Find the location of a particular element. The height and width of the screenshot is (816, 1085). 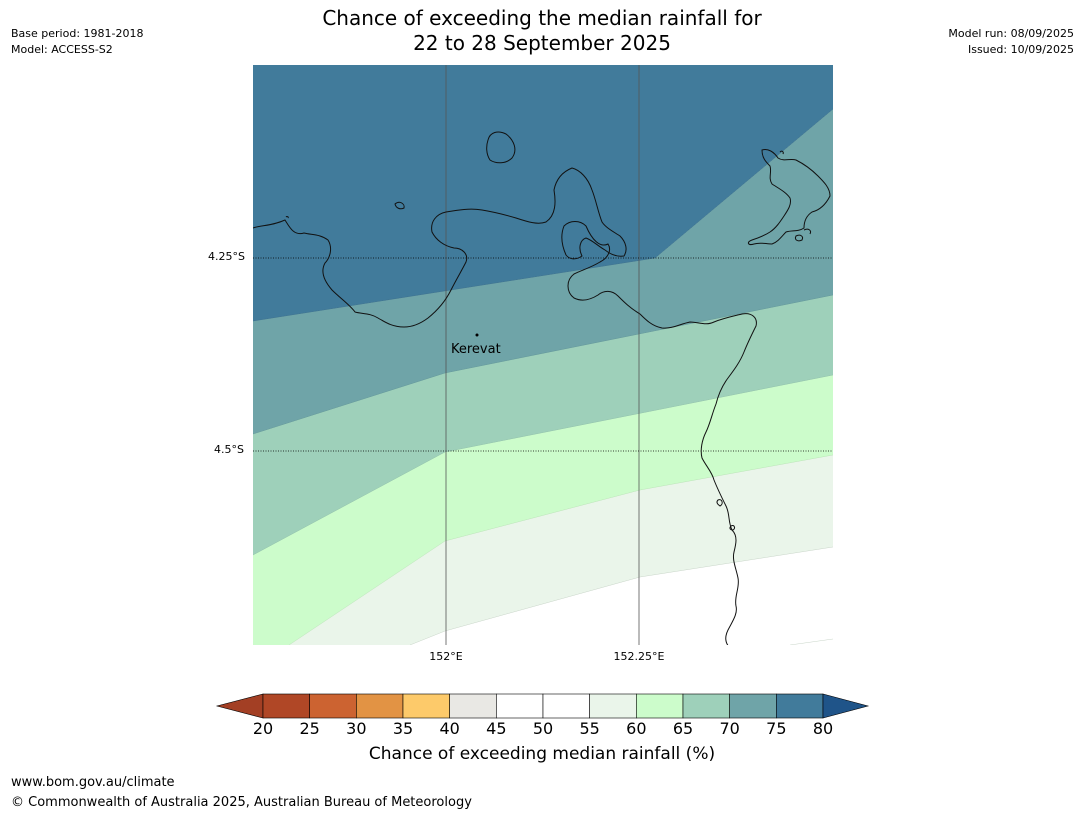

colorbar-tick-label: 65 is located at coordinates (683, 728).